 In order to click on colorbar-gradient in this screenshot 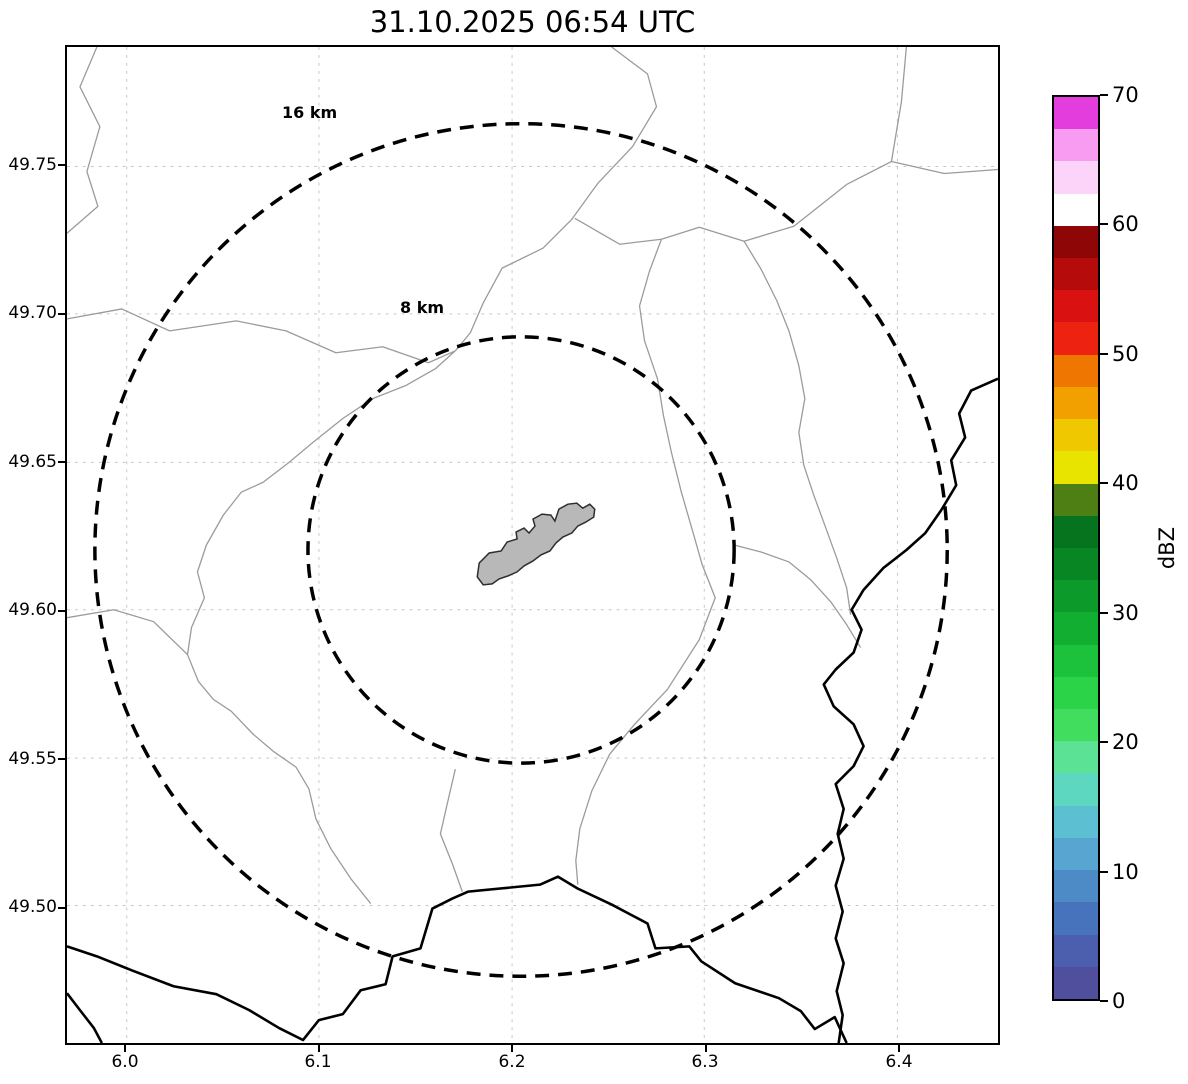, I will do `click(1076, 547)`.